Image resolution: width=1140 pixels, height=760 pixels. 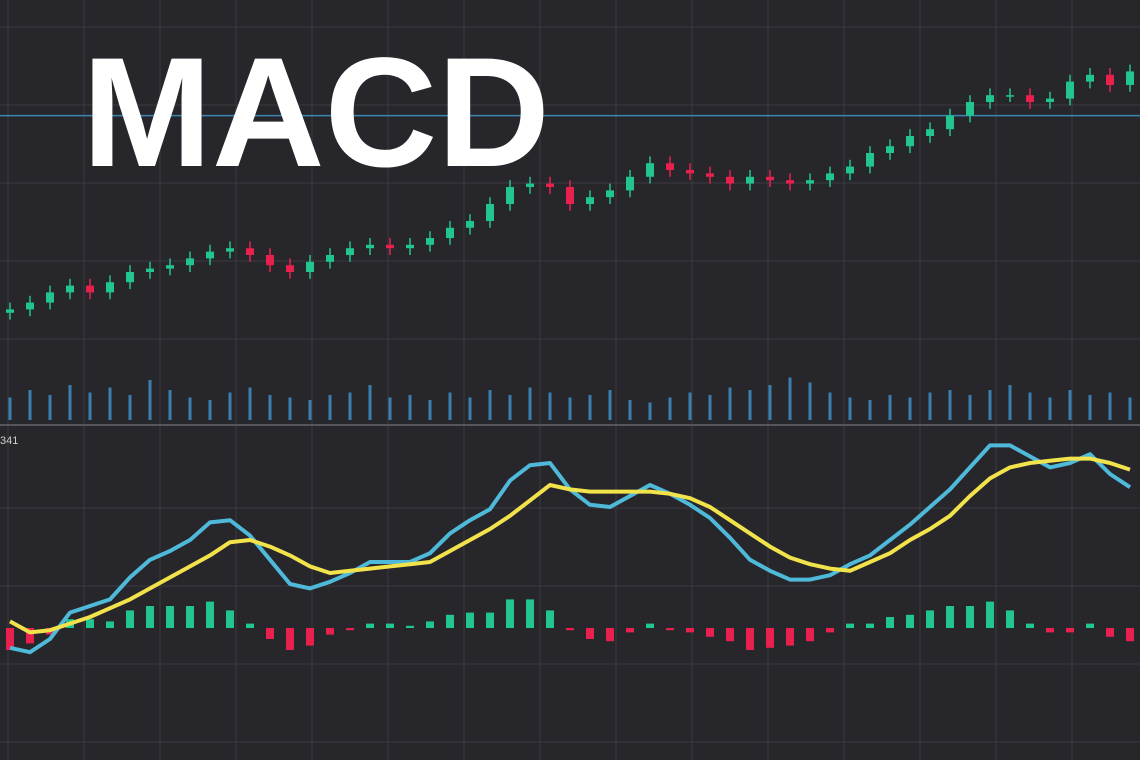 What do you see at coordinates (316, 113) in the screenshot?
I see `chart-title: MACD` at bounding box center [316, 113].